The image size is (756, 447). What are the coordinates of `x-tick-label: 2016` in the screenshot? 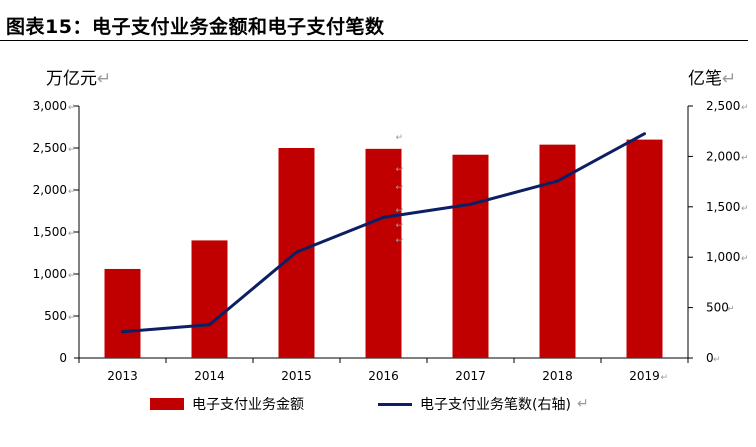 It's located at (383, 376).